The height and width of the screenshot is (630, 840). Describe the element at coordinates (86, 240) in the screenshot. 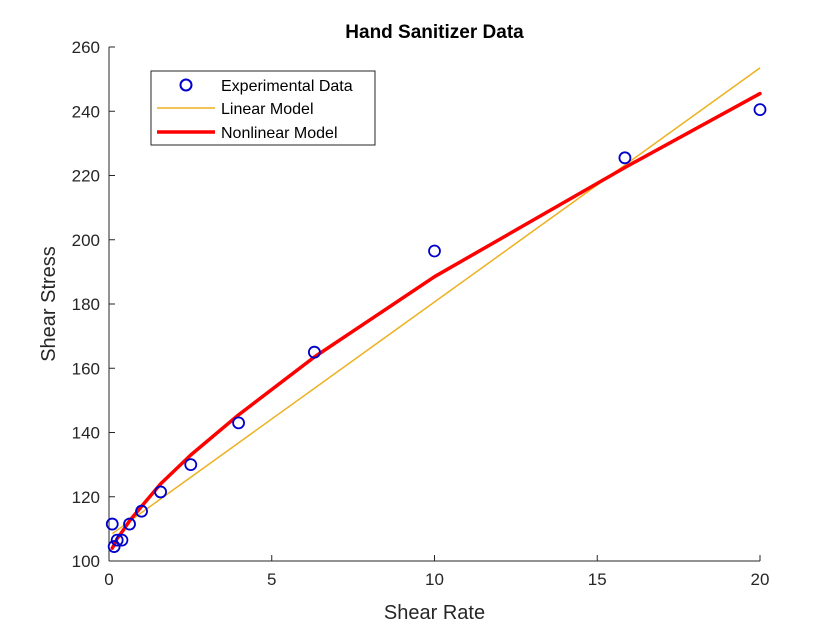

I see `y-tick-label: 200` at that location.